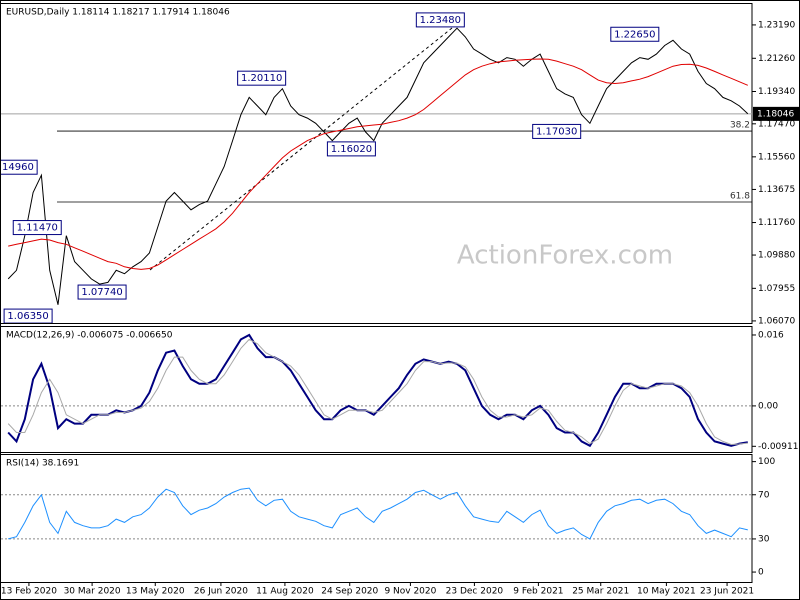  I want to click on x-tick-label: 23 Jun 2021, so click(727, 592).